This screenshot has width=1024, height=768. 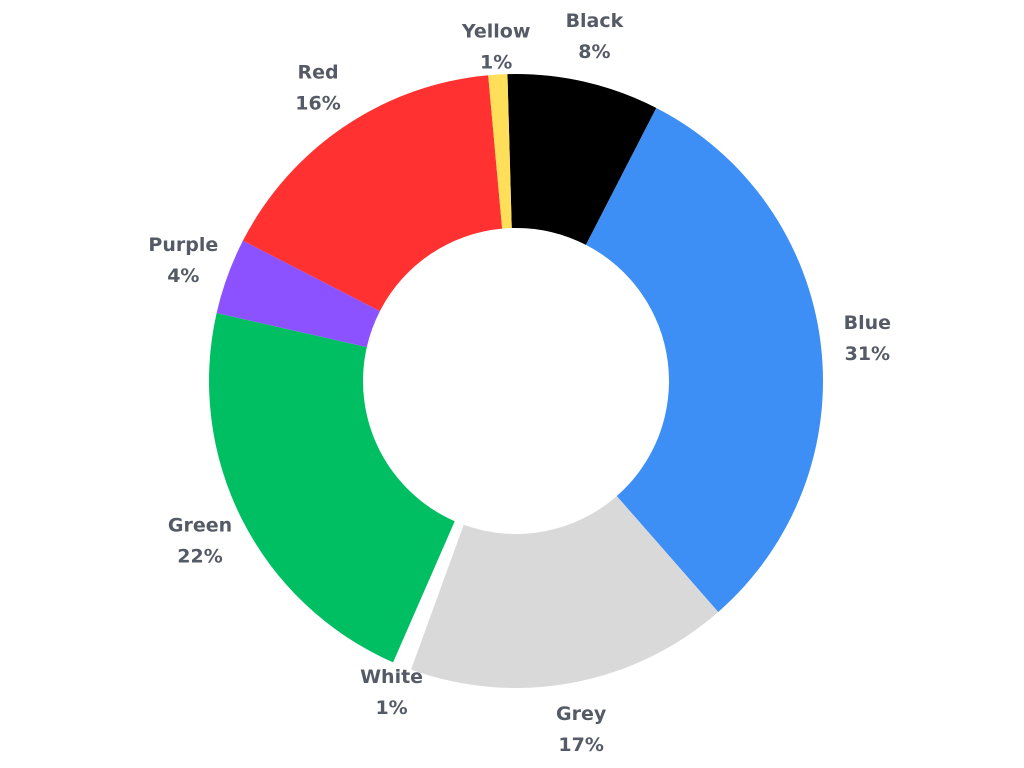 What do you see at coordinates (372, 193) in the screenshot?
I see `slice-red` at bounding box center [372, 193].